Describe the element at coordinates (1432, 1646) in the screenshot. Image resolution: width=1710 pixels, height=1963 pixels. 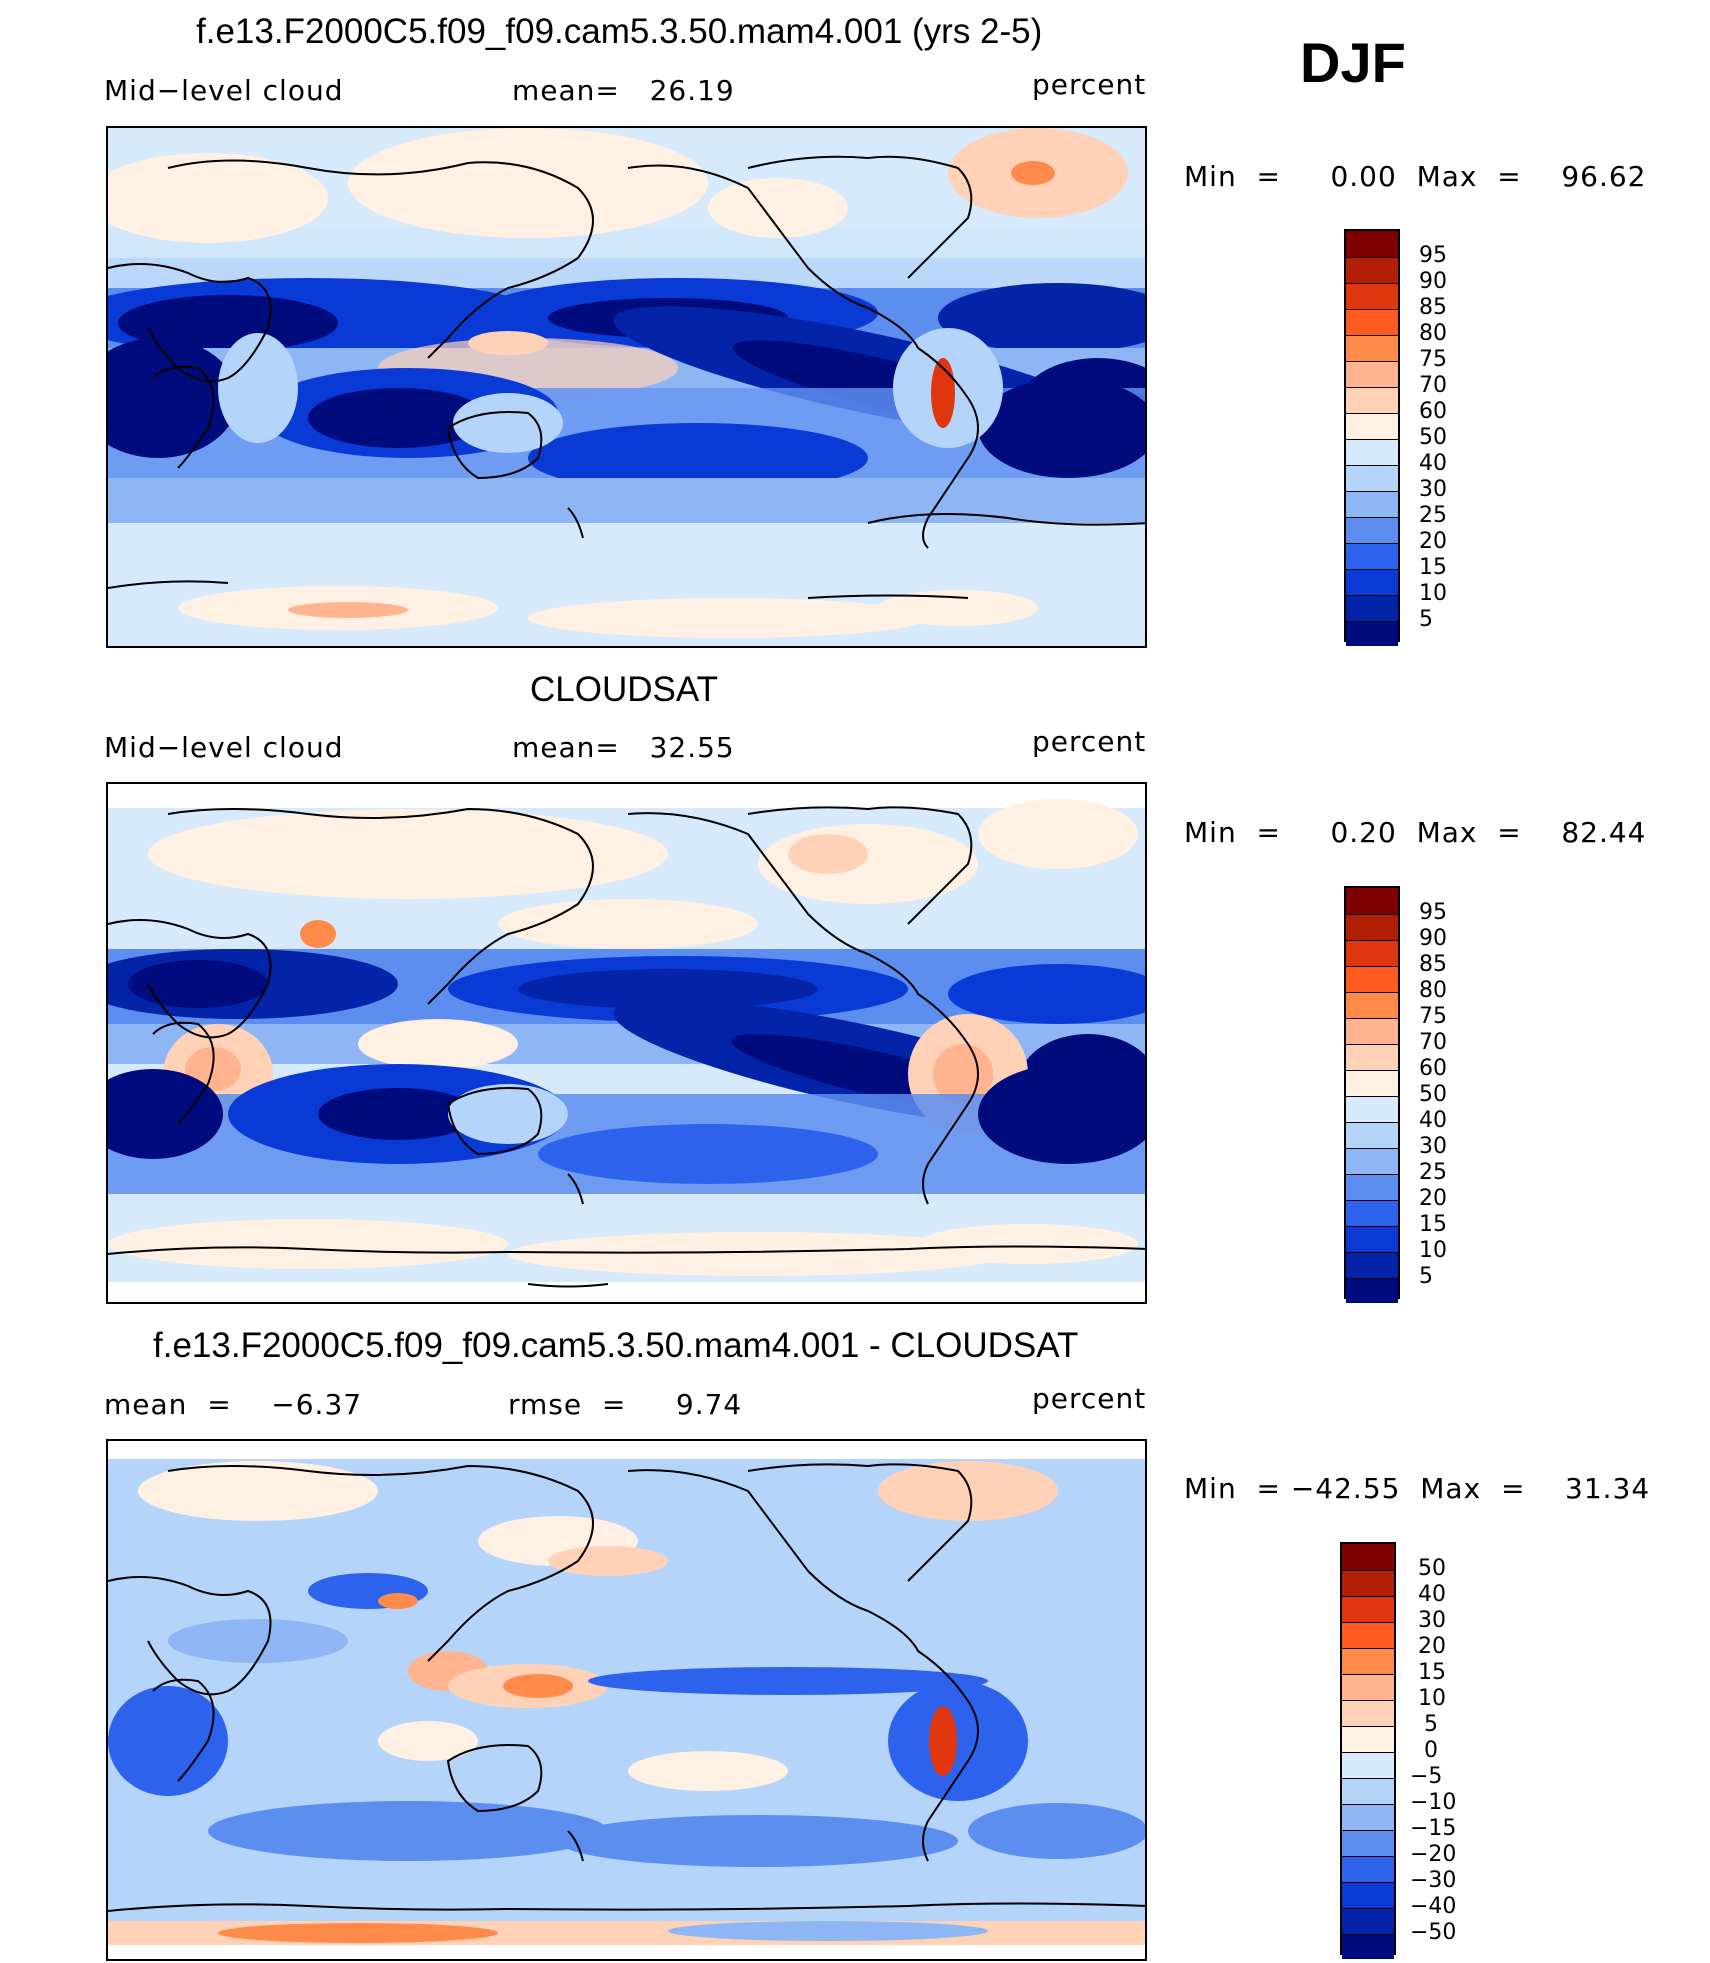
I see `panel3-cb-label: 20` at that location.